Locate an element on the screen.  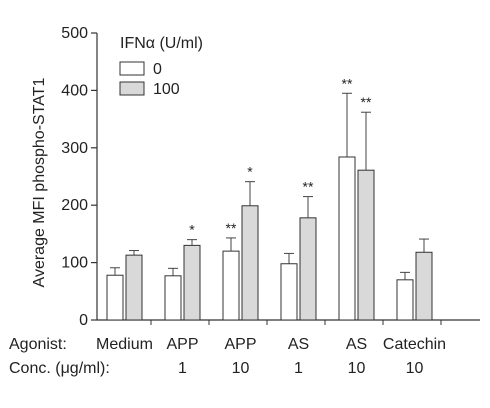
chart-legend: IFNα (U/ml) 0 100 is located at coordinates (161, 66).